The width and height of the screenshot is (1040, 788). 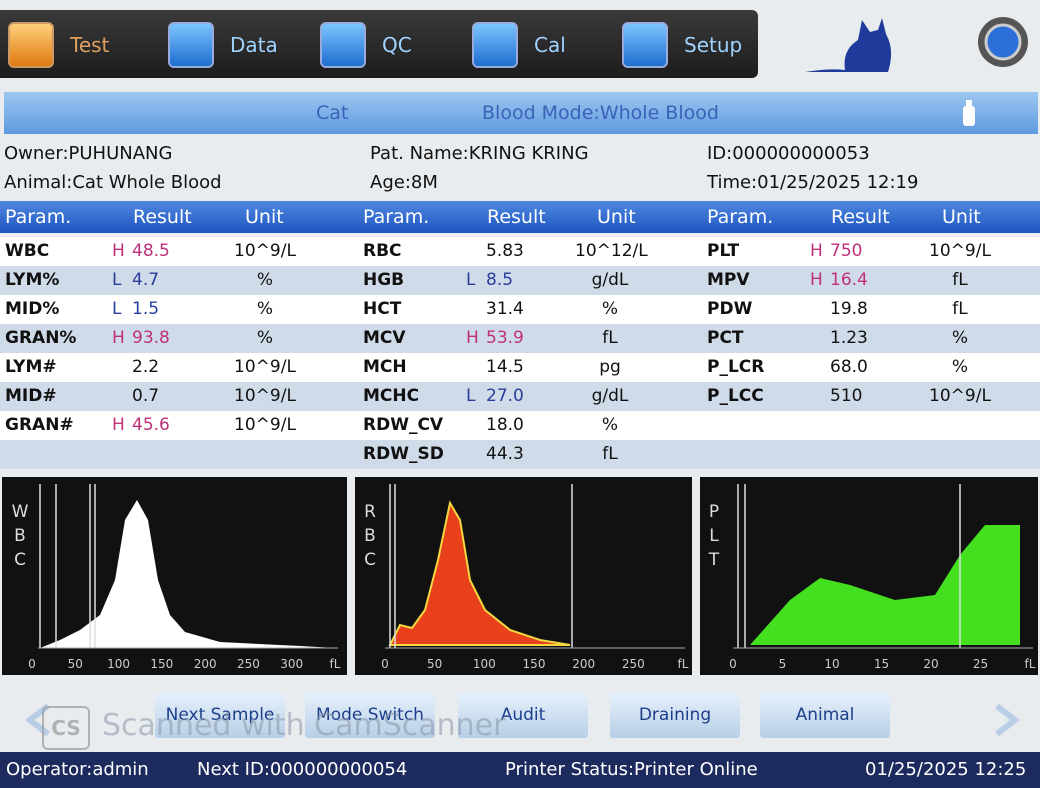 I want to click on printer-status: Printer Status:Printer Online, so click(x=631, y=769).